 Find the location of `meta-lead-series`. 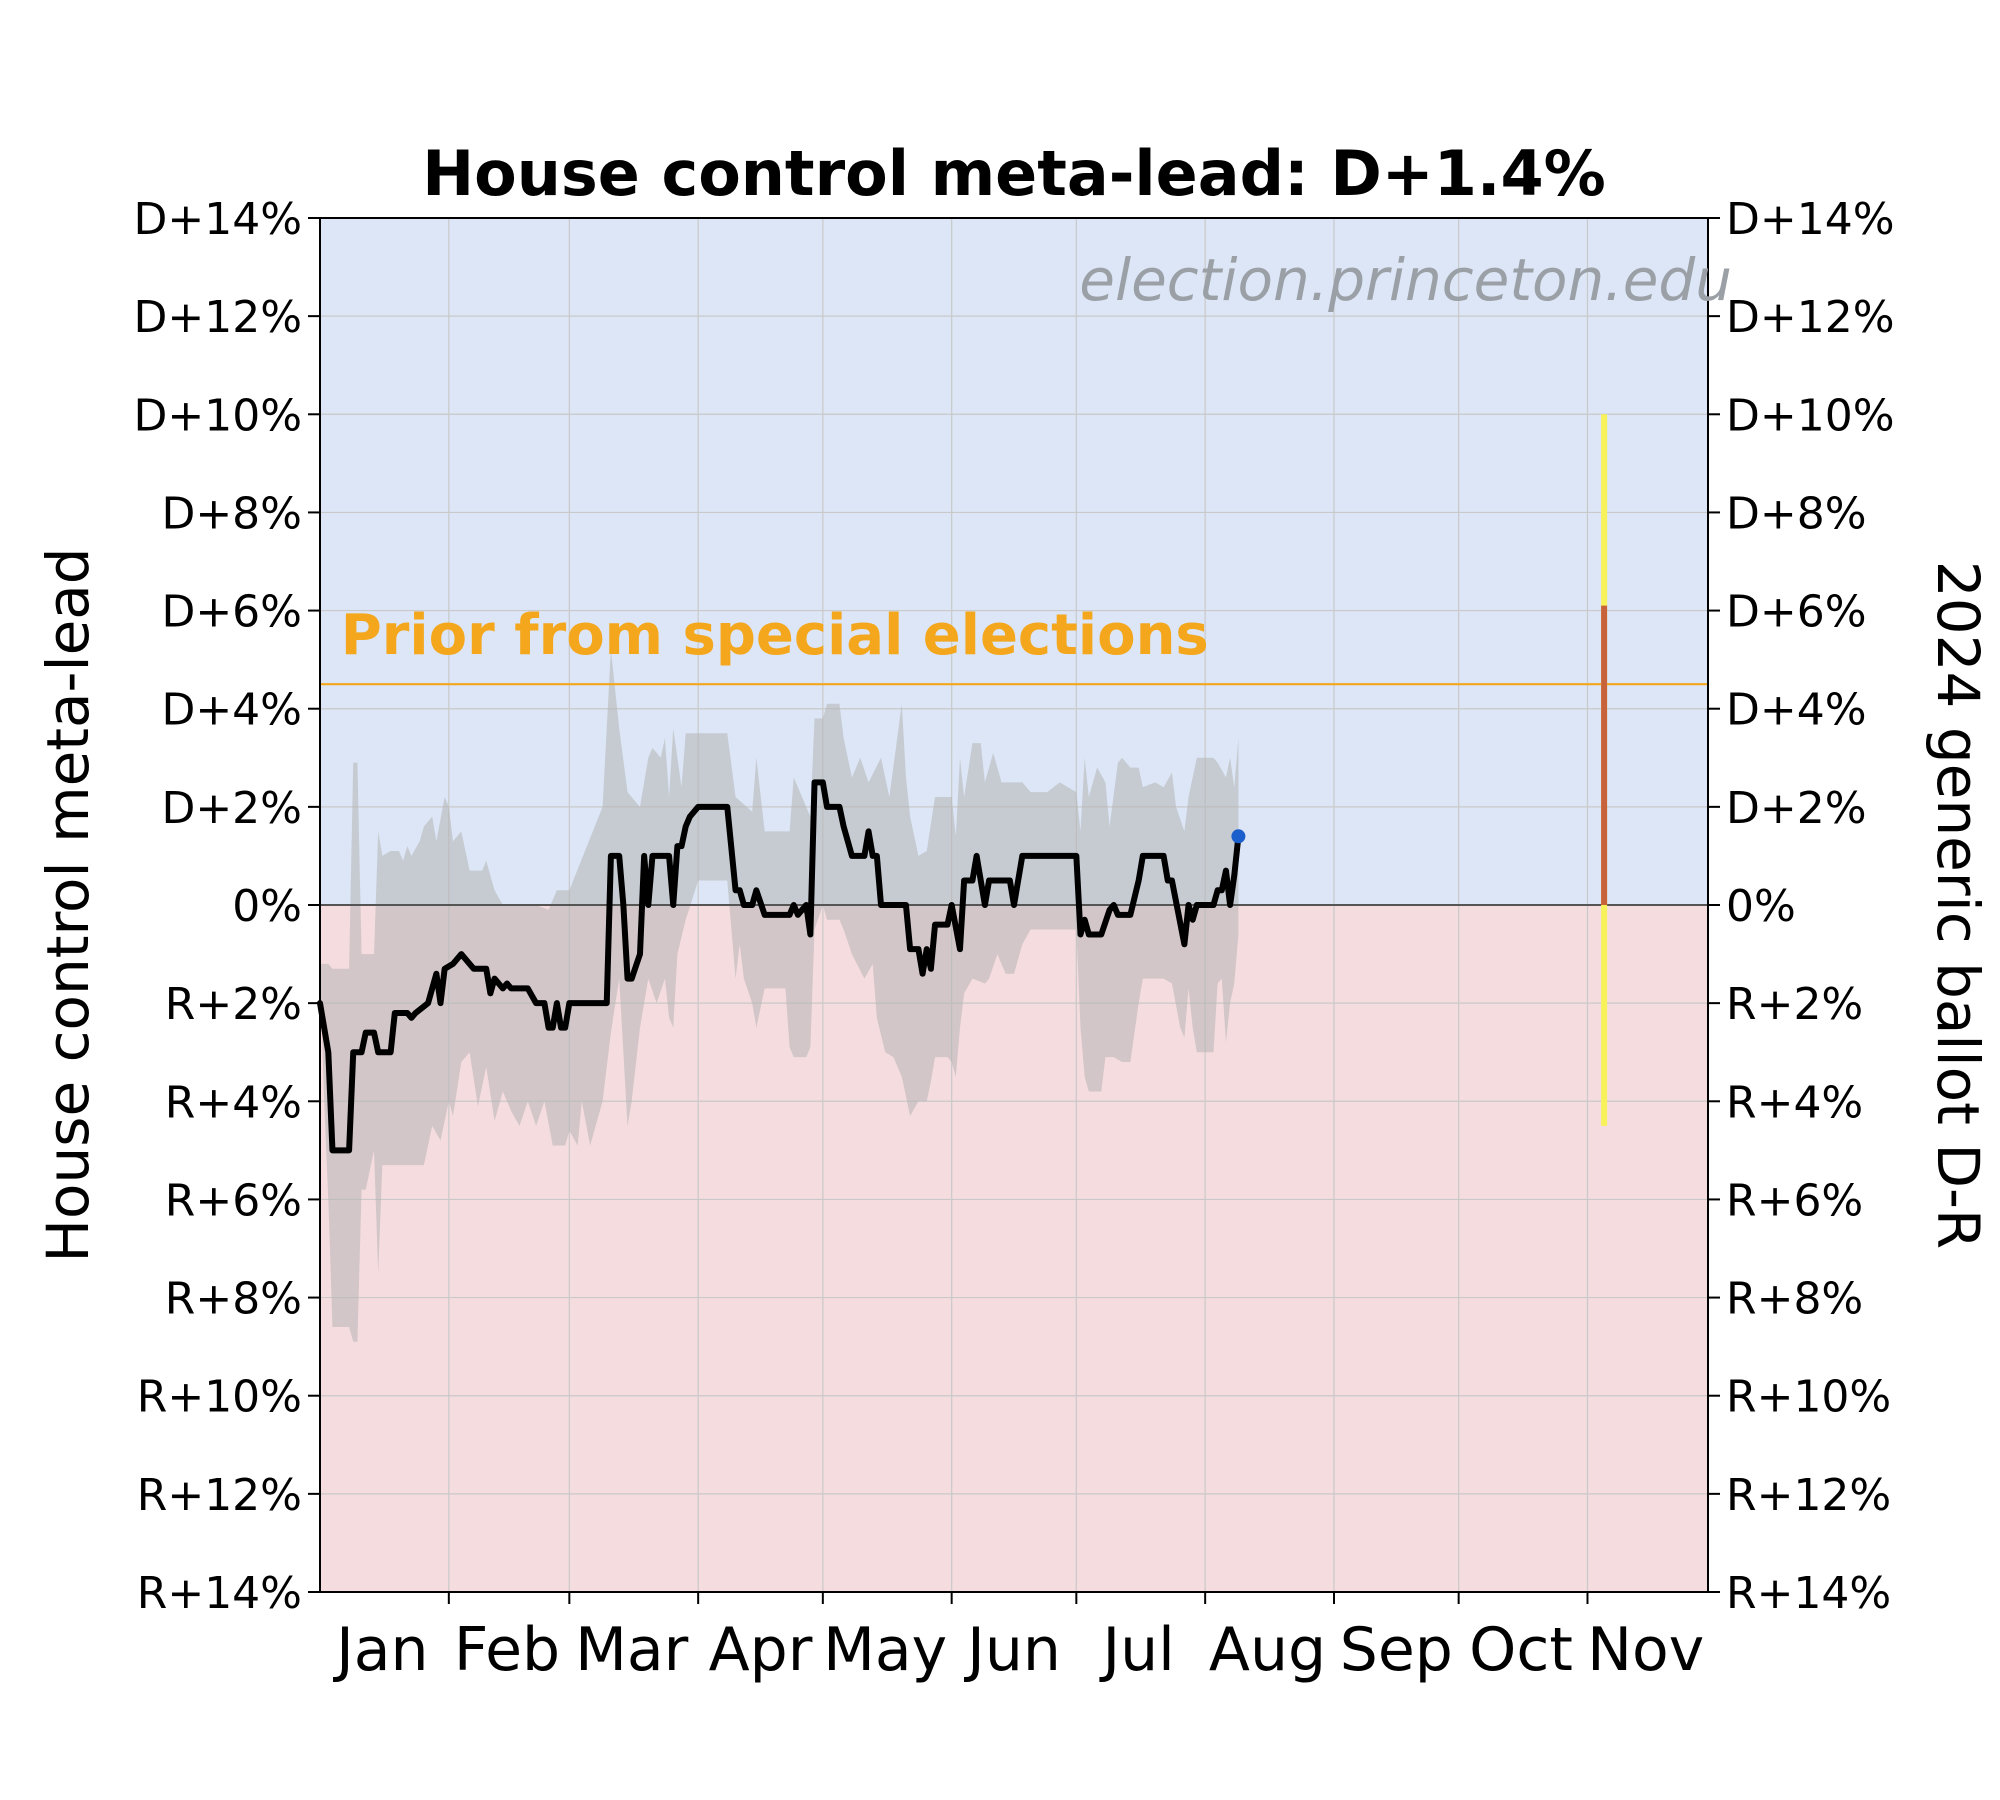

meta-lead-series is located at coordinates (781, 966).